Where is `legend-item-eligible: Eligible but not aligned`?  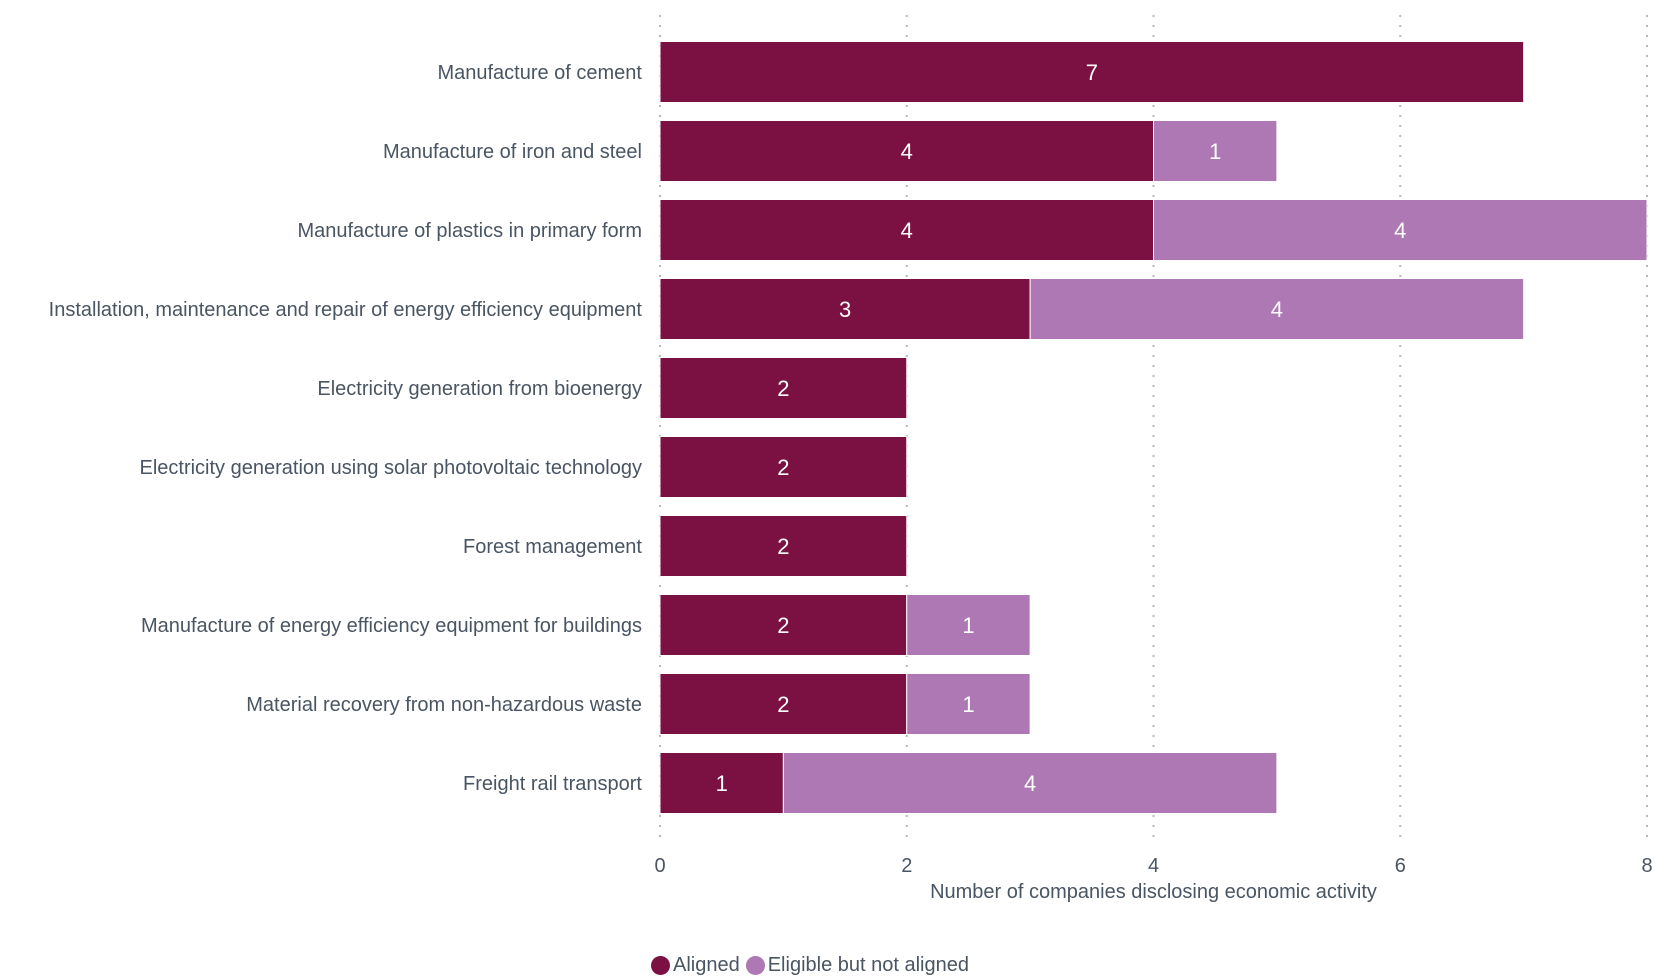 legend-item-eligible: Eligible but not aligned is located at coordinates (857, 965).